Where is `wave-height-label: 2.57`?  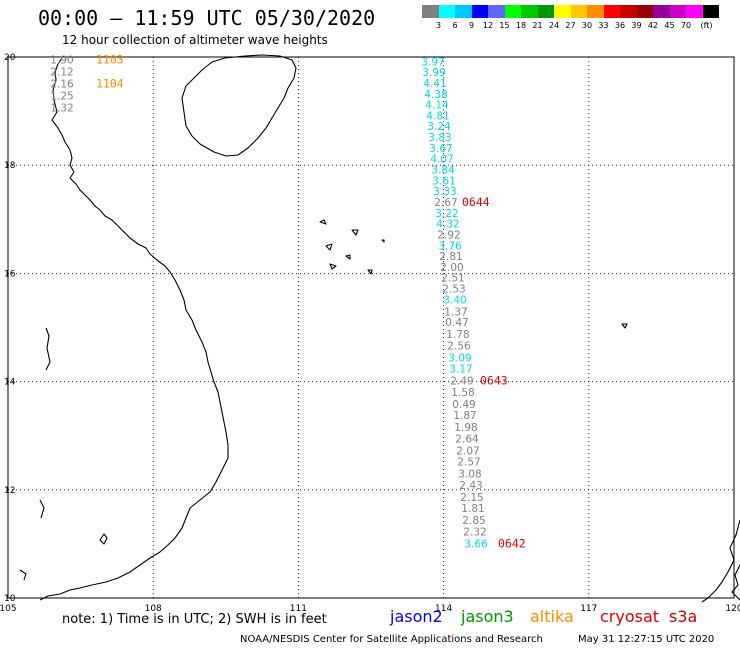
wave-height-label: 2.57 is located at coordinates (468, 463).